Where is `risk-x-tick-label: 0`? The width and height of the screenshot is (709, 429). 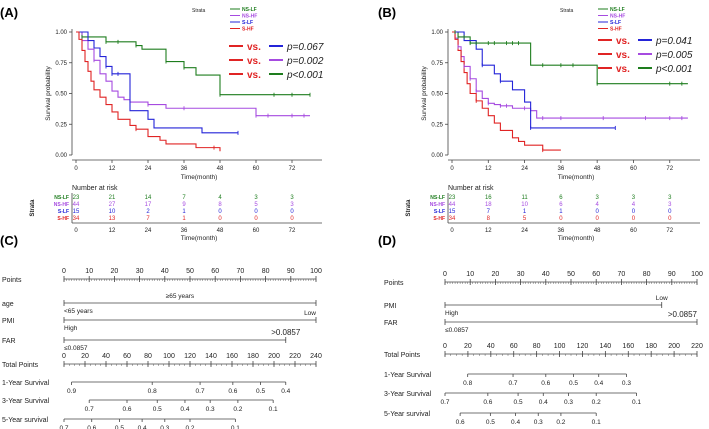
risk-x-tick-label: 0 is located at coordinates (76, 231).